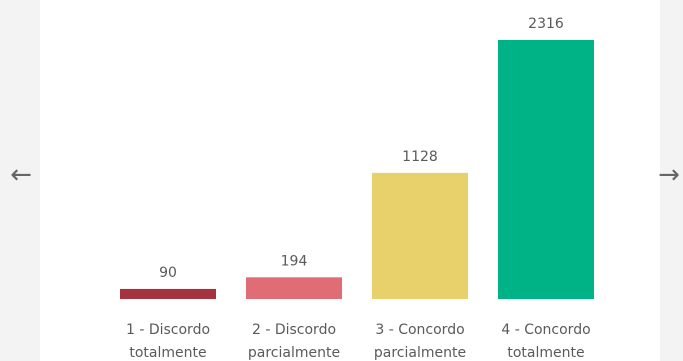  I want to click on arrow-left-icon: ←, so click(21, 175).